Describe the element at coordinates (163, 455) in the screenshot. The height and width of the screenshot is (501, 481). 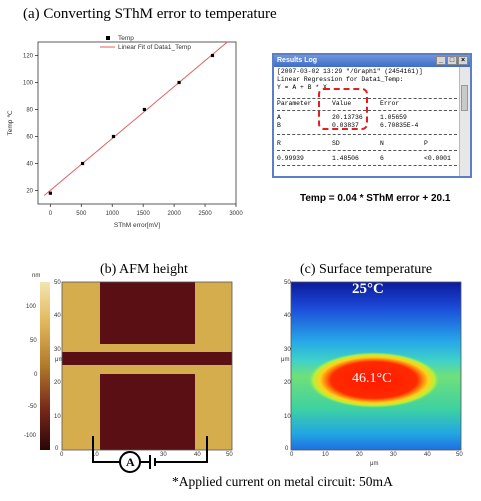
I see `afm-x-tick: 30` at that location.